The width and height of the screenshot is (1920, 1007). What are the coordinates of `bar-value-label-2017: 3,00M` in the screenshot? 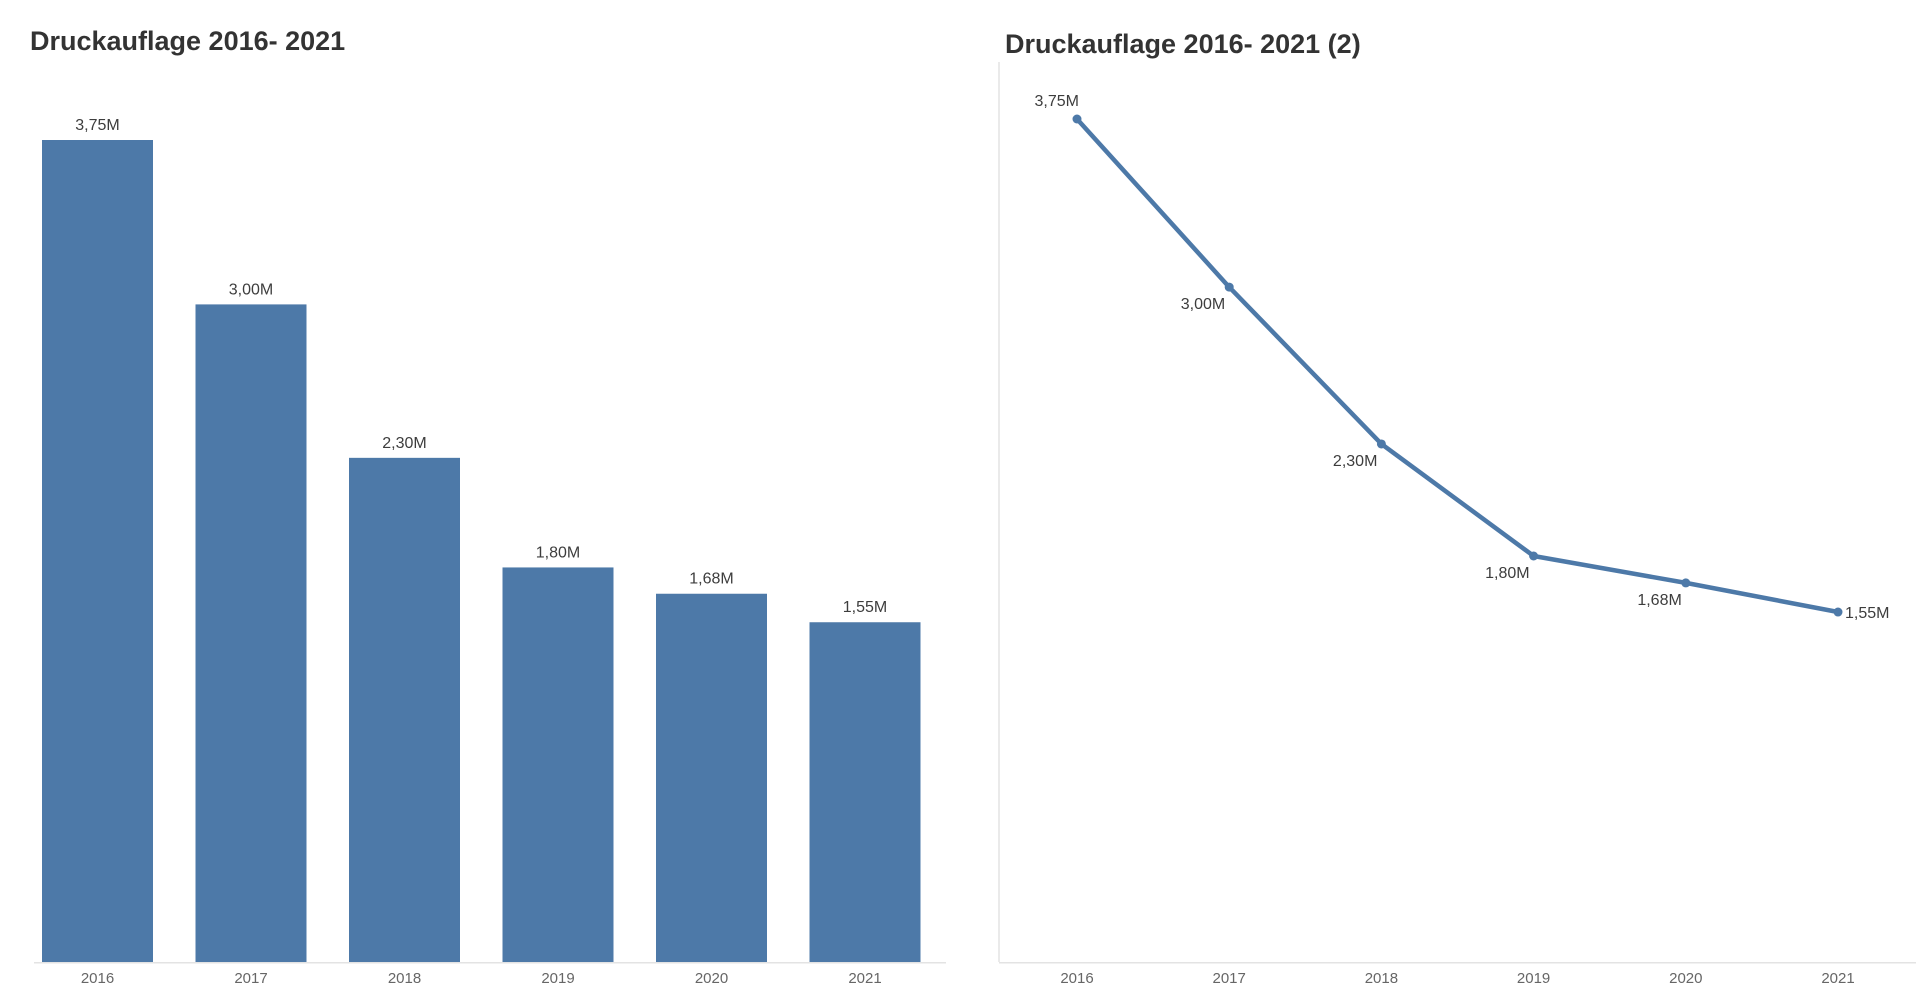 It's located at (251, 289).